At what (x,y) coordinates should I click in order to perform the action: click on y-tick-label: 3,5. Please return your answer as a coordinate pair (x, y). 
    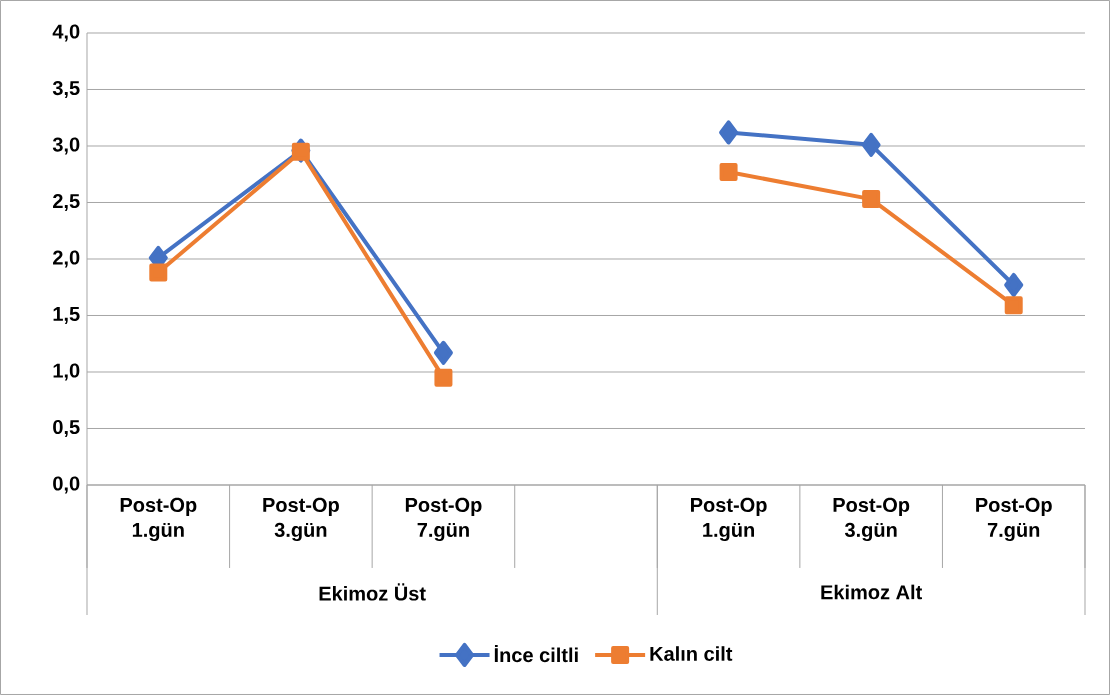
    Looking at the image, I should click on (66, 89).